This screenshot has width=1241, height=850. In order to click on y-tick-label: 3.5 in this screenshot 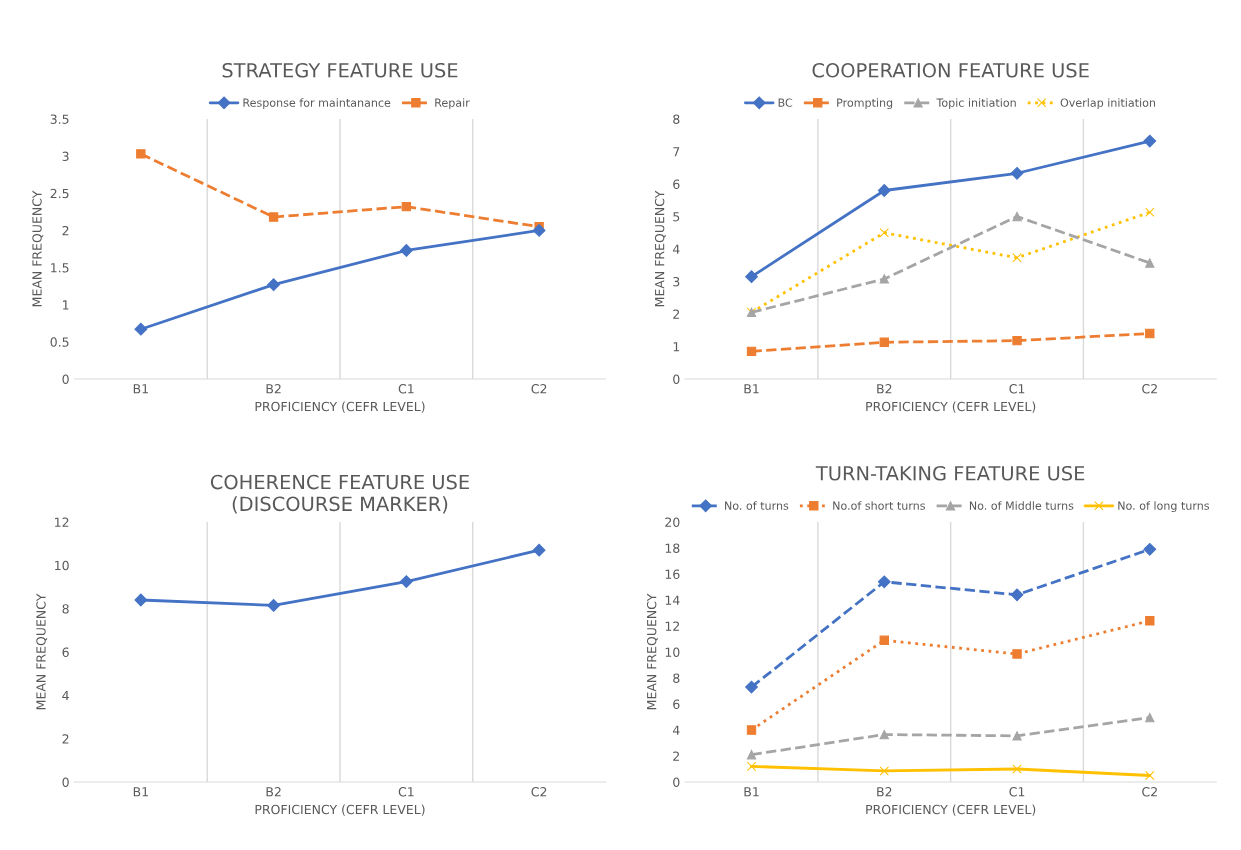, I will do `click(59, 119)`.